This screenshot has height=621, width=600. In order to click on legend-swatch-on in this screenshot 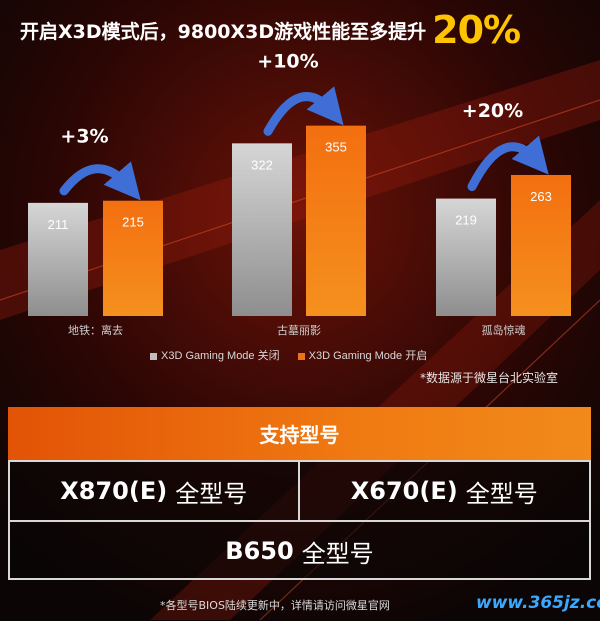, I will do `click(301, 356)`.